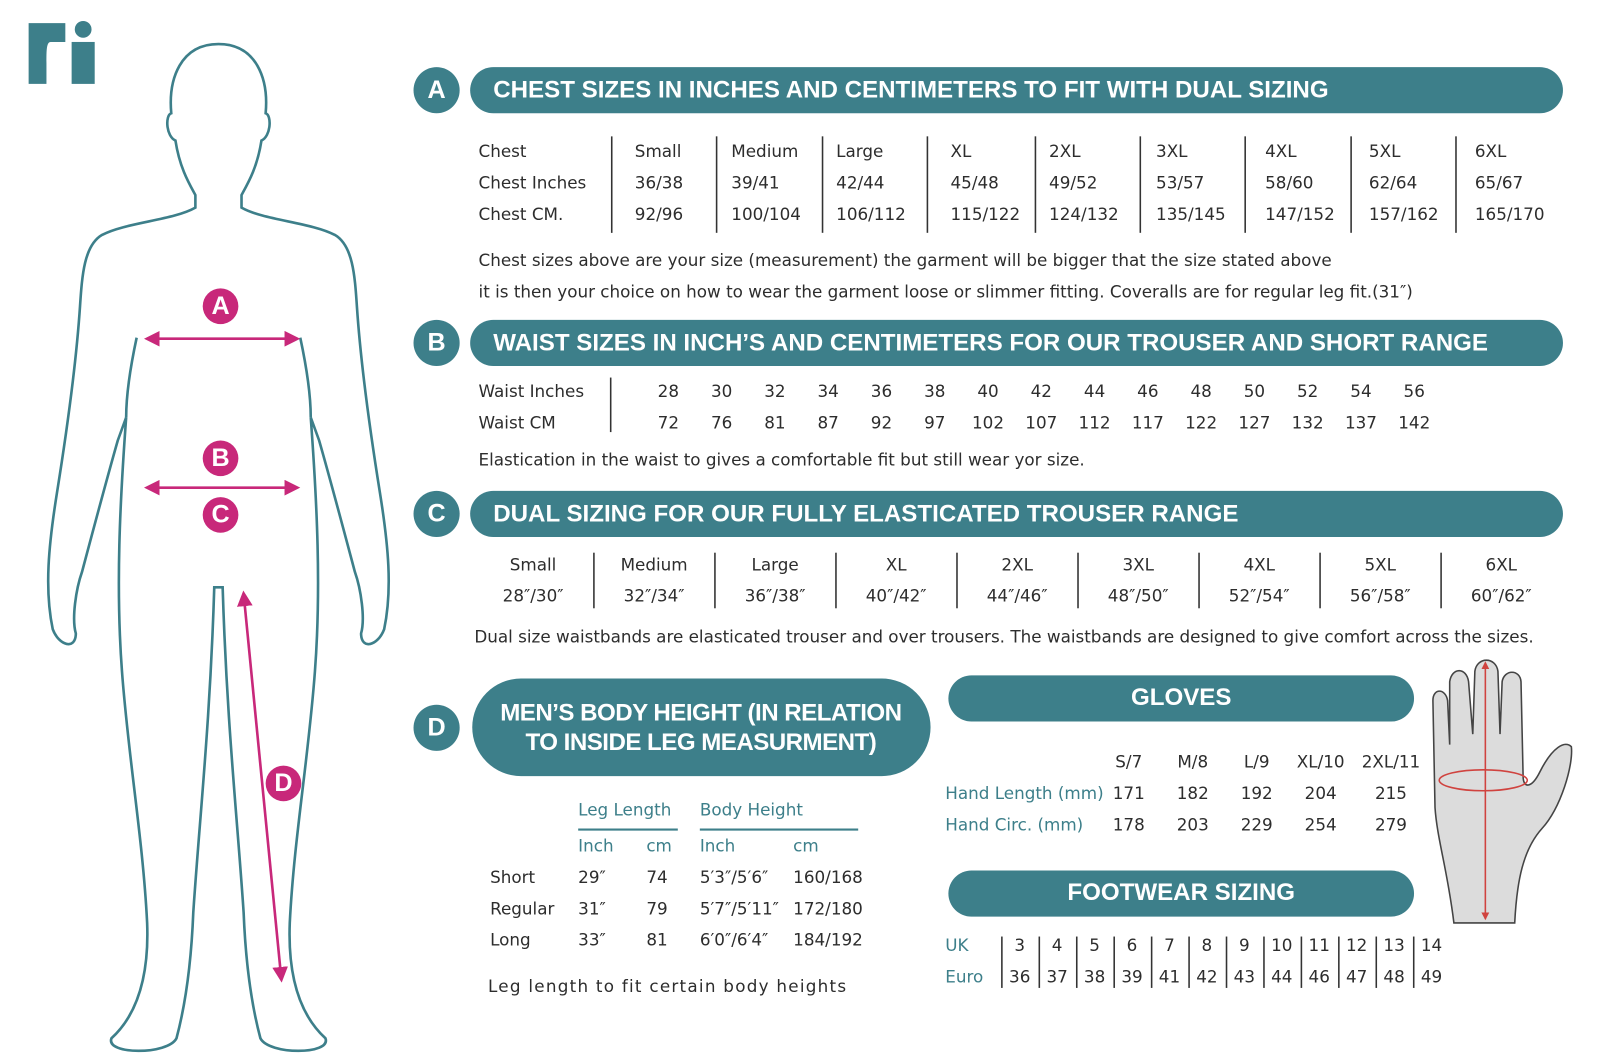 The image size is (1622, 1054). I want to click on cell: Chest, so click(503, 151).